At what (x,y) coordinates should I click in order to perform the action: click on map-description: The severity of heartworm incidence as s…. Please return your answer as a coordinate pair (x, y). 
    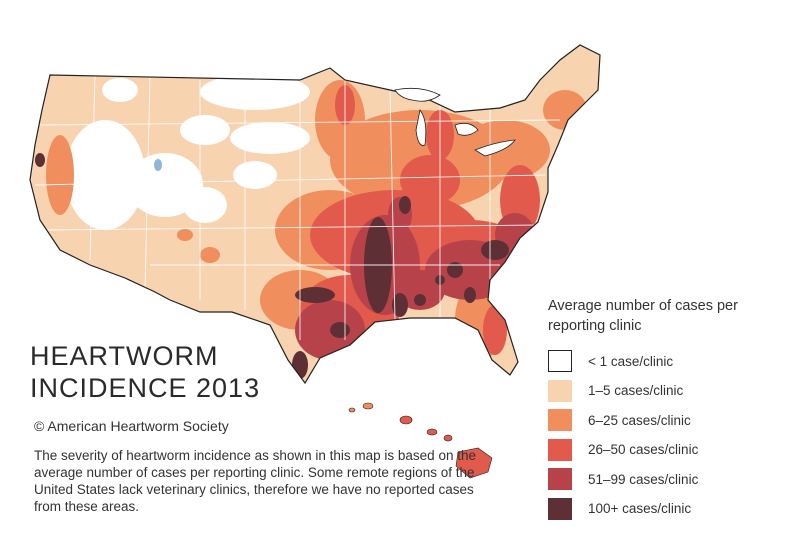
    Looking at the image, I should click on (255, 481).